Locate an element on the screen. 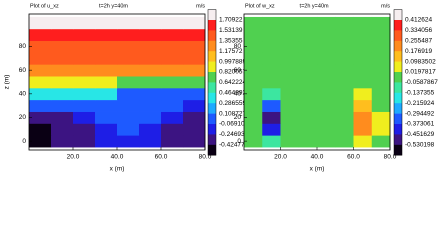 The image size is (441, 240). colorbar-label: -0.0587867 is located at coordinates (421, 82).